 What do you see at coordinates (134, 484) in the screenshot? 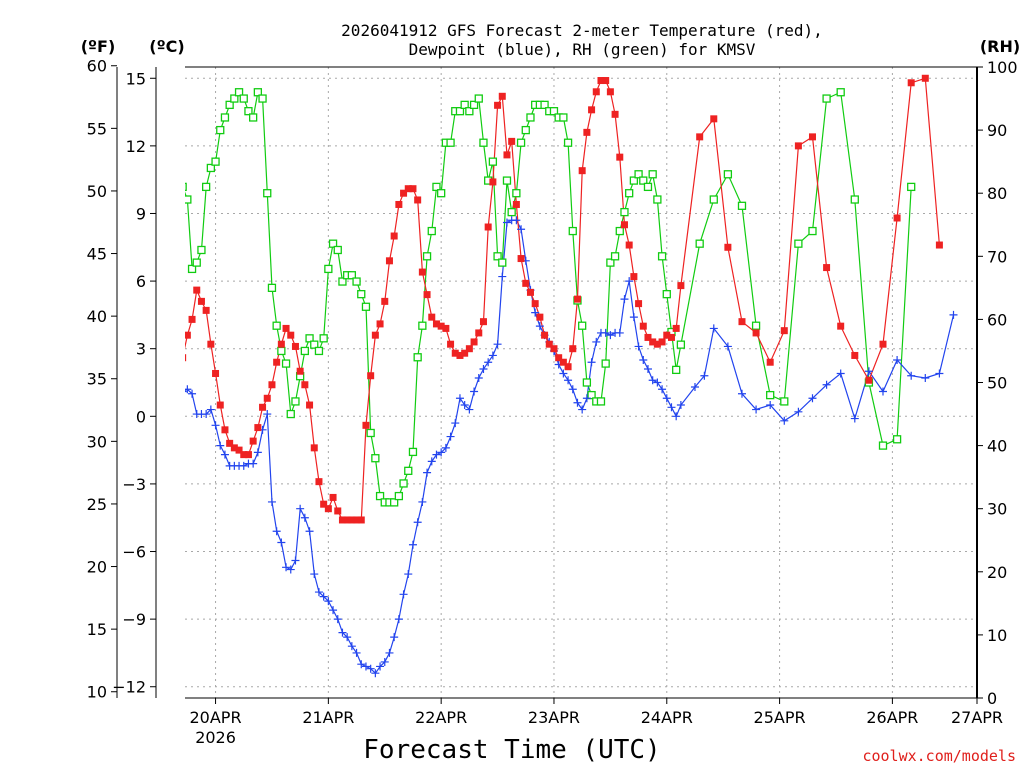
I see `celsius-tick-label: −3` at bounding box center [134, 484].